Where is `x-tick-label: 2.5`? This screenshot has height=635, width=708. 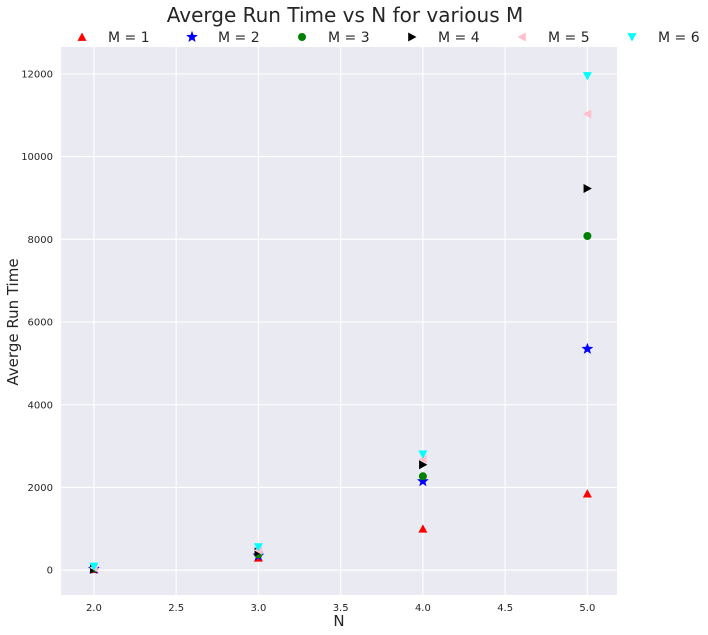
x-tick-label: 2.5 is located at coordinates (176, 608).